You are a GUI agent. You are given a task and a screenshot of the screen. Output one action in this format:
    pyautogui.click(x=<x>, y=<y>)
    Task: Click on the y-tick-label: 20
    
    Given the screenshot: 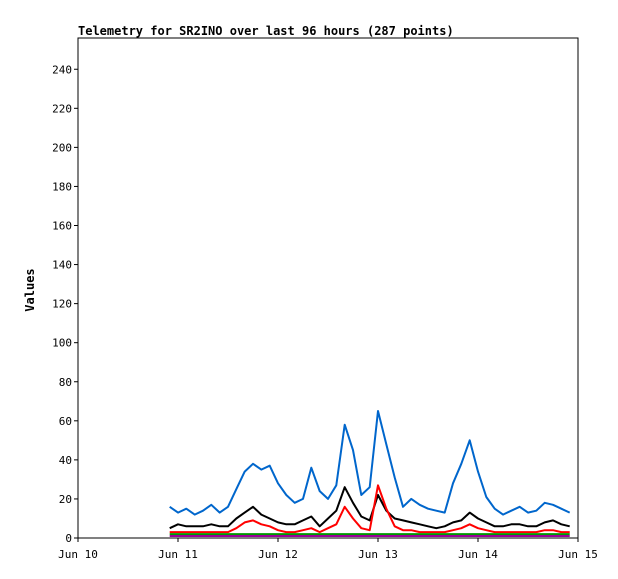 What is the action you would take?
    pyautogui.click(x=65, y=499)
    